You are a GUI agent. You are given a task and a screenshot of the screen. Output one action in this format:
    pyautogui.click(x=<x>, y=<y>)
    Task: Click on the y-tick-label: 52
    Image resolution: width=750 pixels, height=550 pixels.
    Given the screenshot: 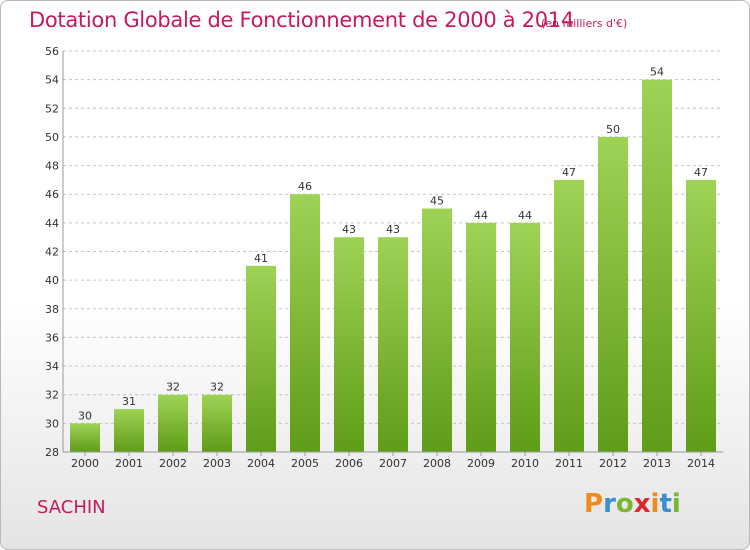 What is the action you would take?
    pyautogui.click(x=52, y=108)
    